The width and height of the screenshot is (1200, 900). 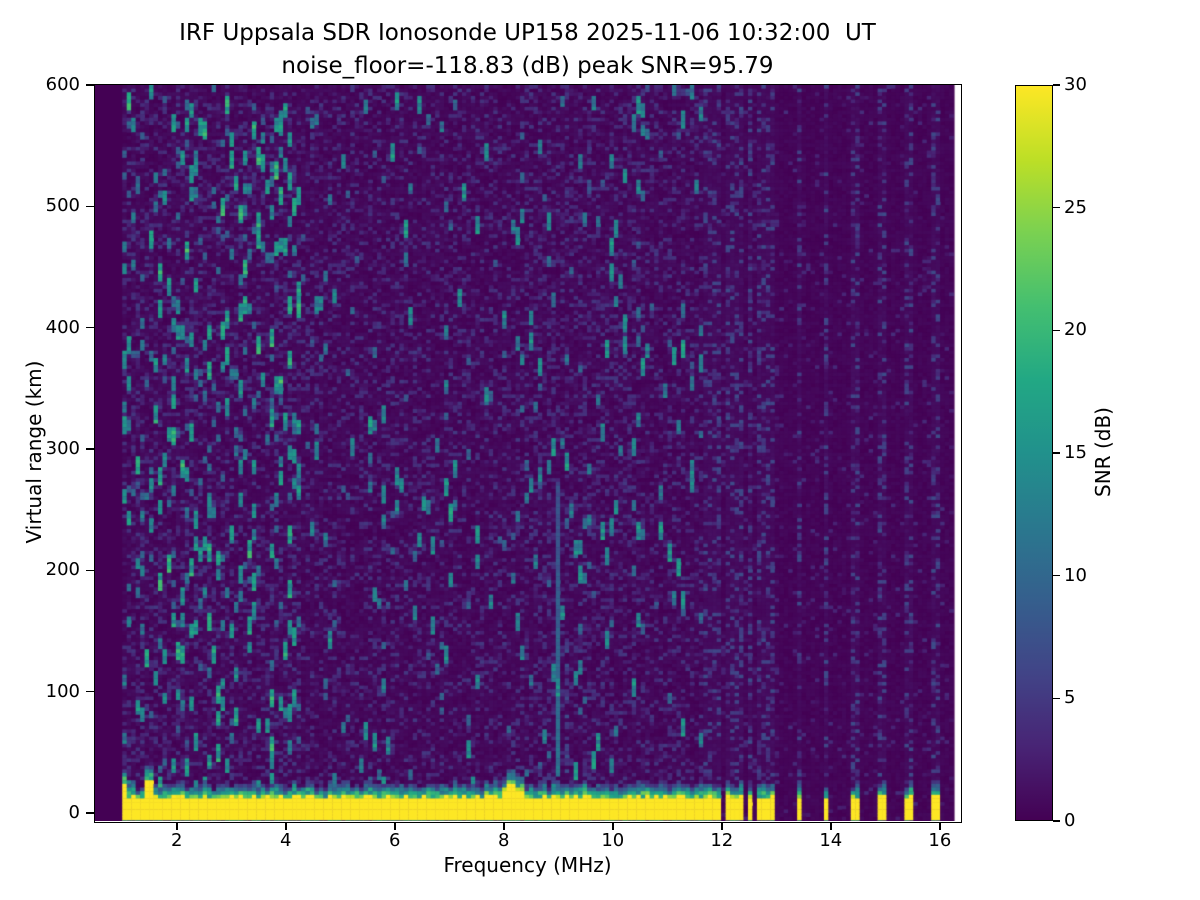 I want to click on colorbar-tick-label: 10, so click(x=1075, y=575).